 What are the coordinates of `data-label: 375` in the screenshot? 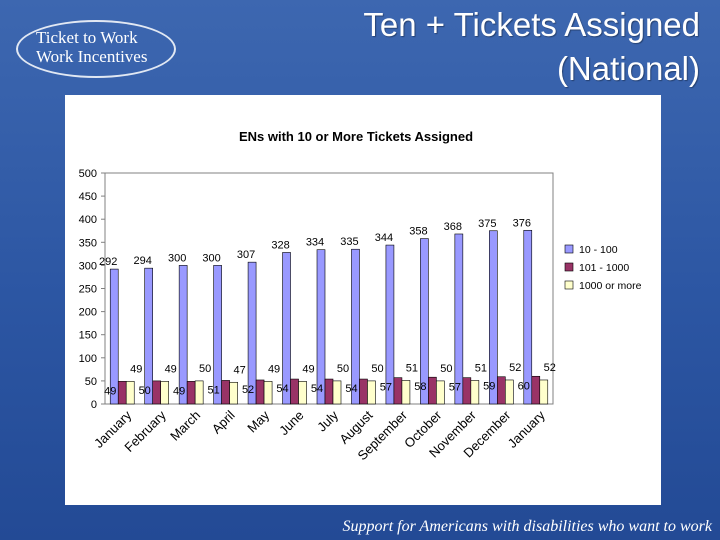 It's located at (487, 224).